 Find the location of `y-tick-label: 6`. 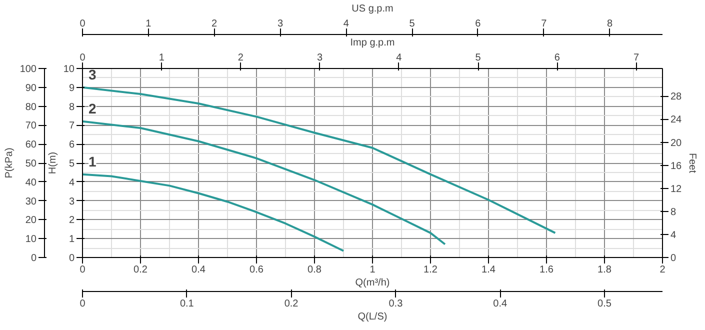

y-tick-label: 6 is located at coordinates (71, 145).